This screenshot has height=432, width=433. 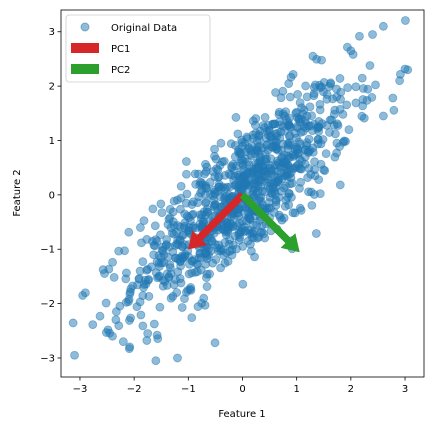 What do you see at coordinates (120, 49) in the screenshot?
I see `legend-label-pc1: PC1` at bounding box center [120, 49].